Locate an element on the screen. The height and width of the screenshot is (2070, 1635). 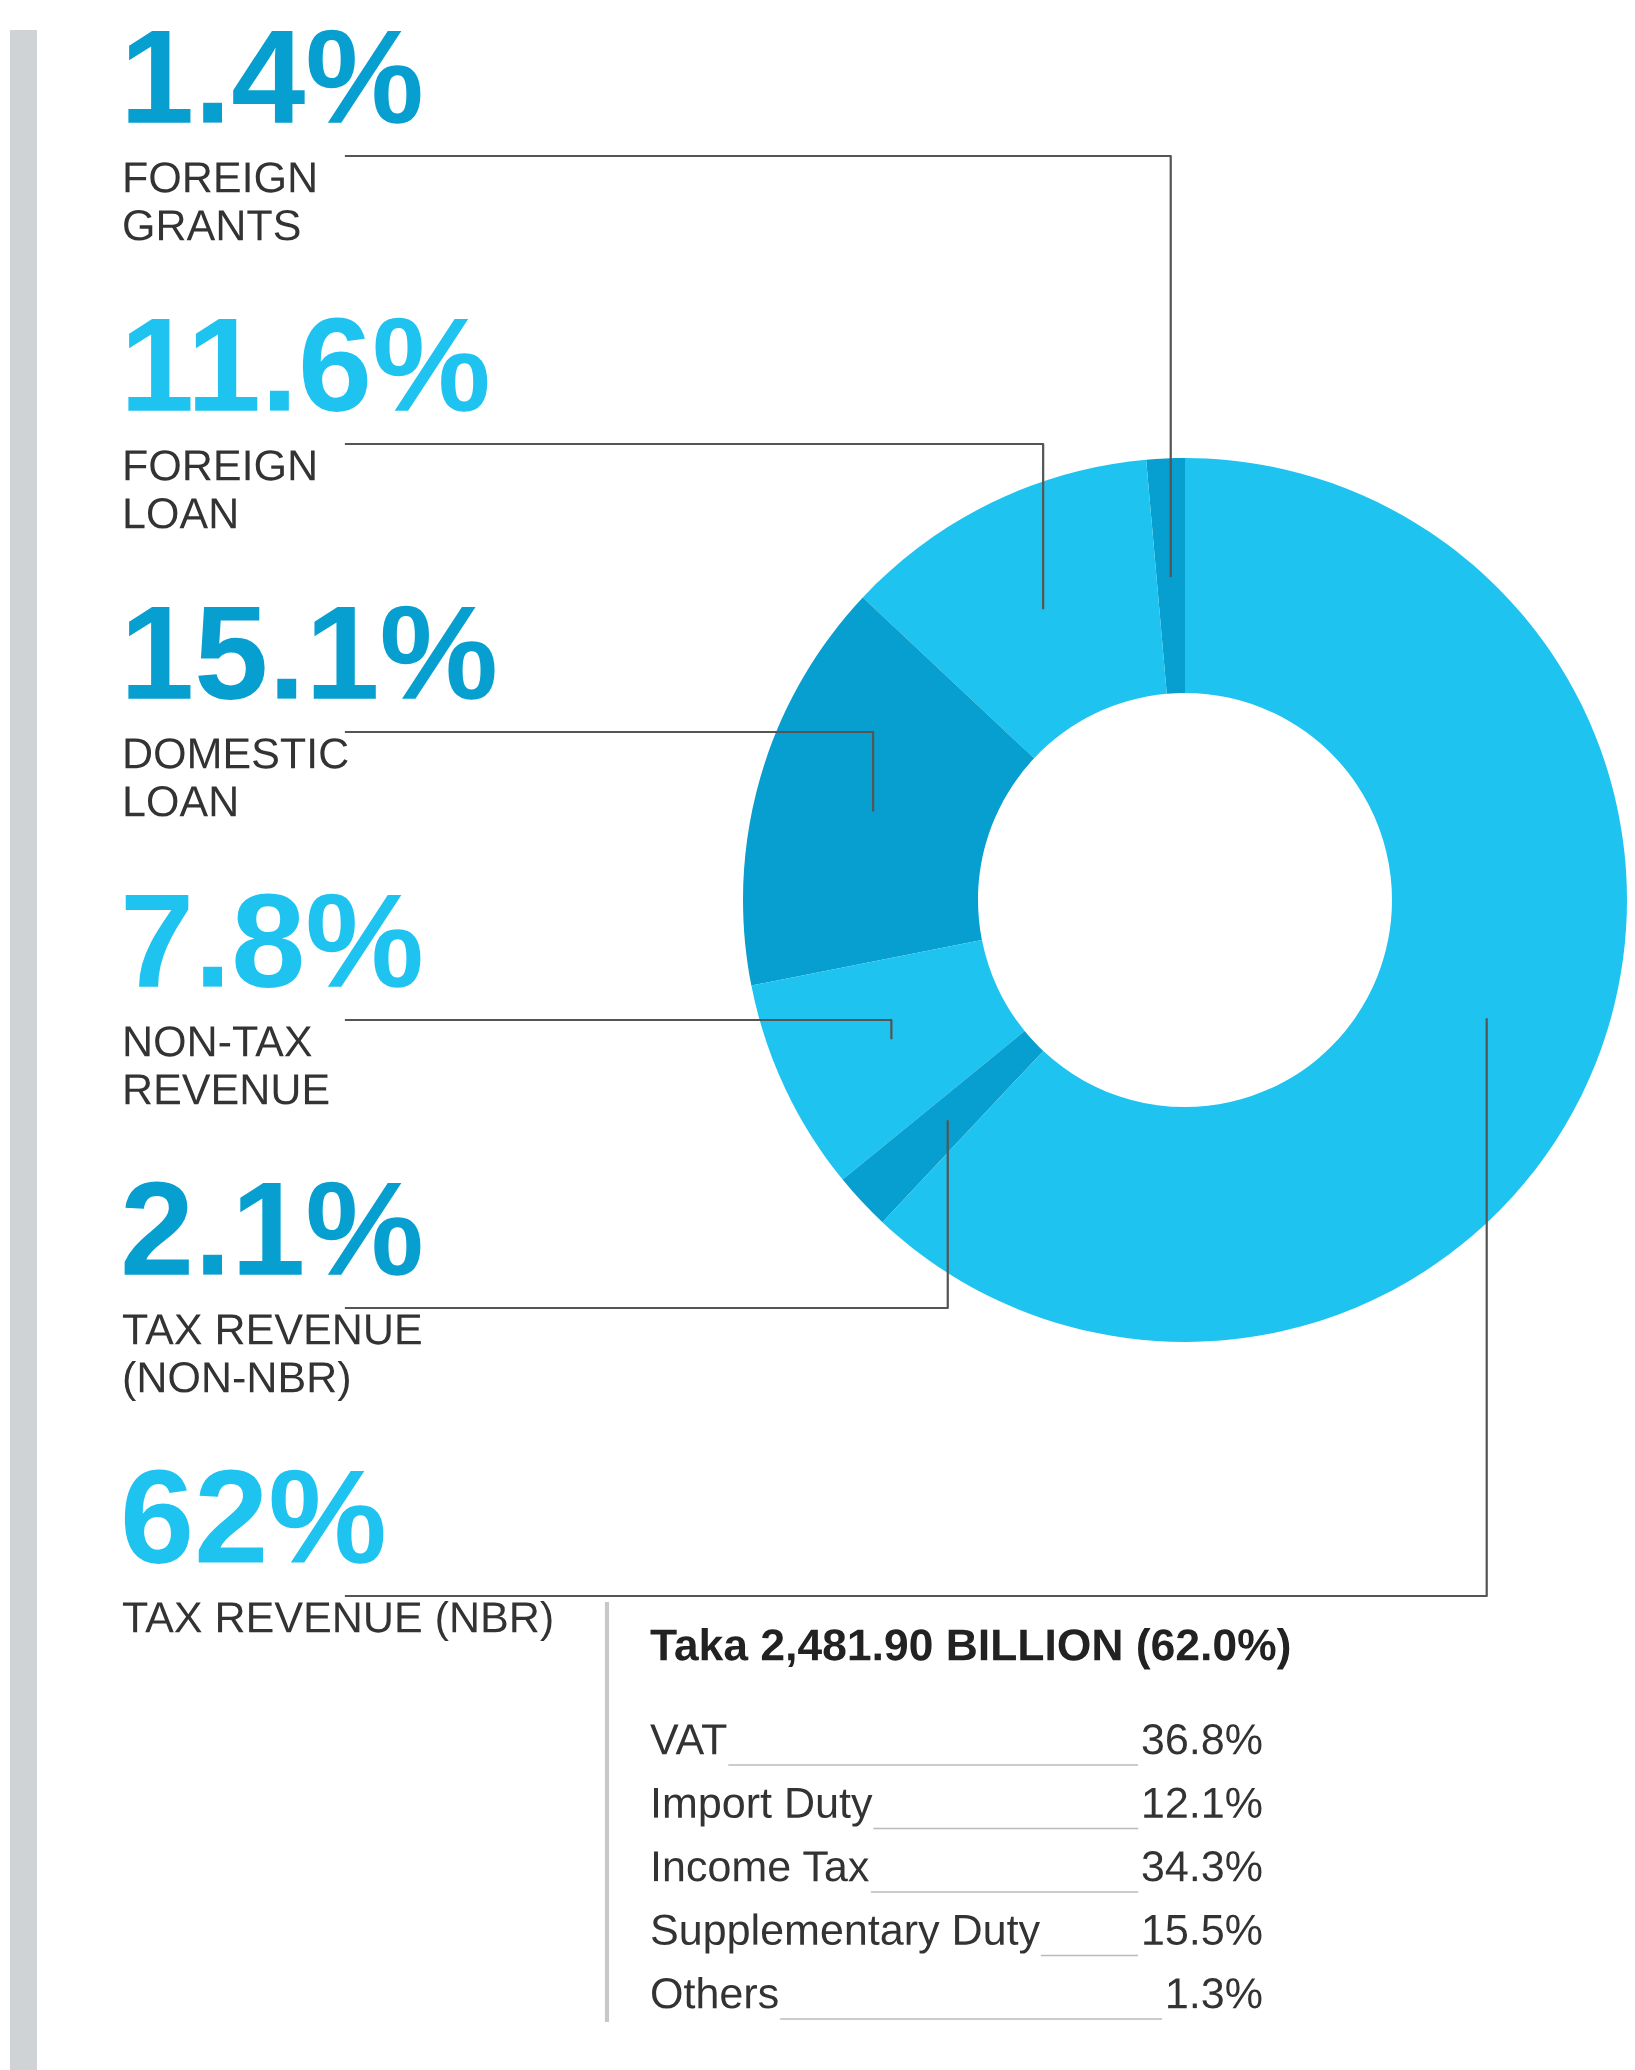
slice-label: TAX REVENUE (NBR) is located at coordinates (337, 1621).